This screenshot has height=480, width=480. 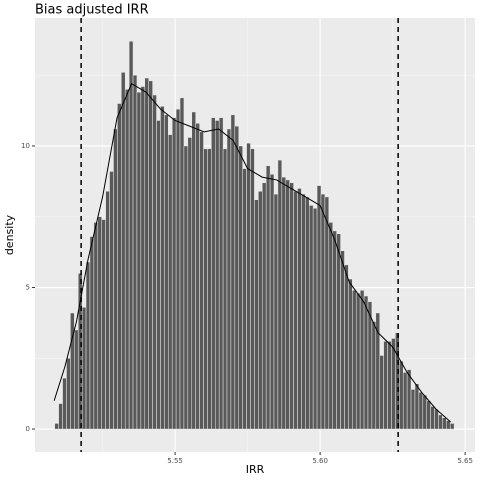 I want to click on y-axis-label: density, so click(x=9, y=234).